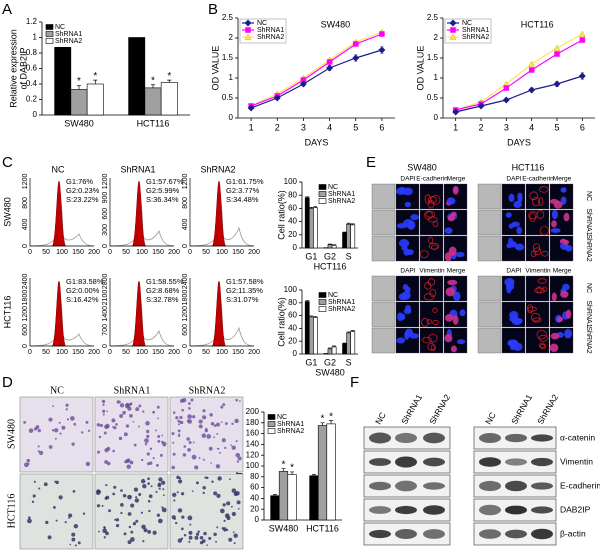 This screenshot has height=553, width=600. Describe the element at coordinates (49, 41) in the screenshot. I see `legend-swatch` at that location.